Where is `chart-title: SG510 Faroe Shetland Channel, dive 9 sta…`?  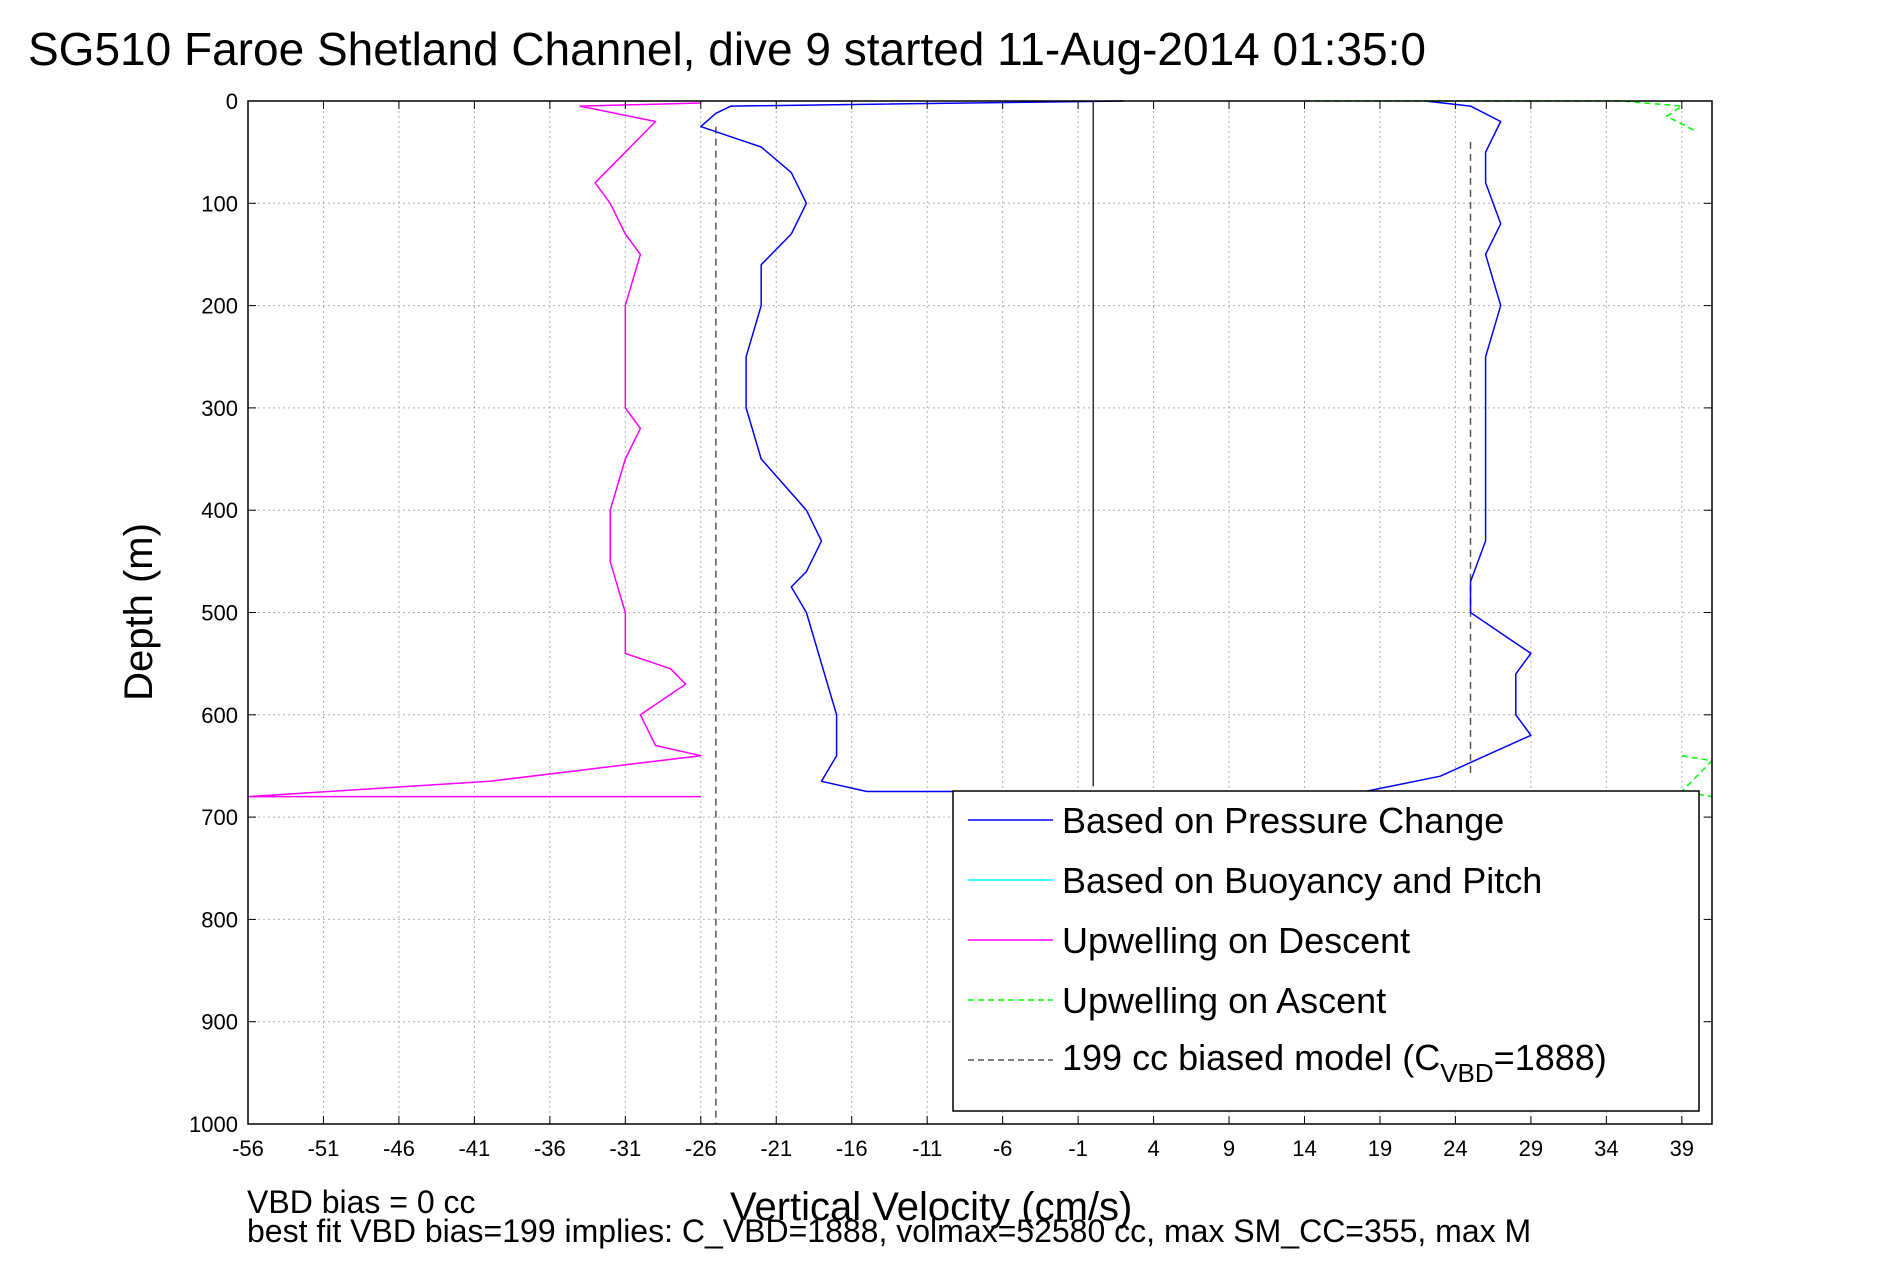
chart-title: SG510 Faroe Shetland Channel, dive 9 sta… is located at coordinates (727, 49).